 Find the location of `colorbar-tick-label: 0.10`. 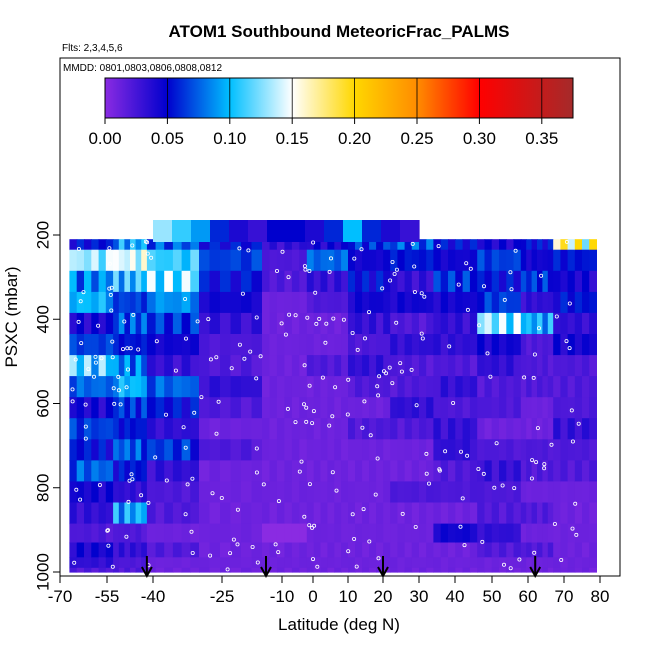

colorbar-tick-label: 0.10 is located at coordinates (229, 138).